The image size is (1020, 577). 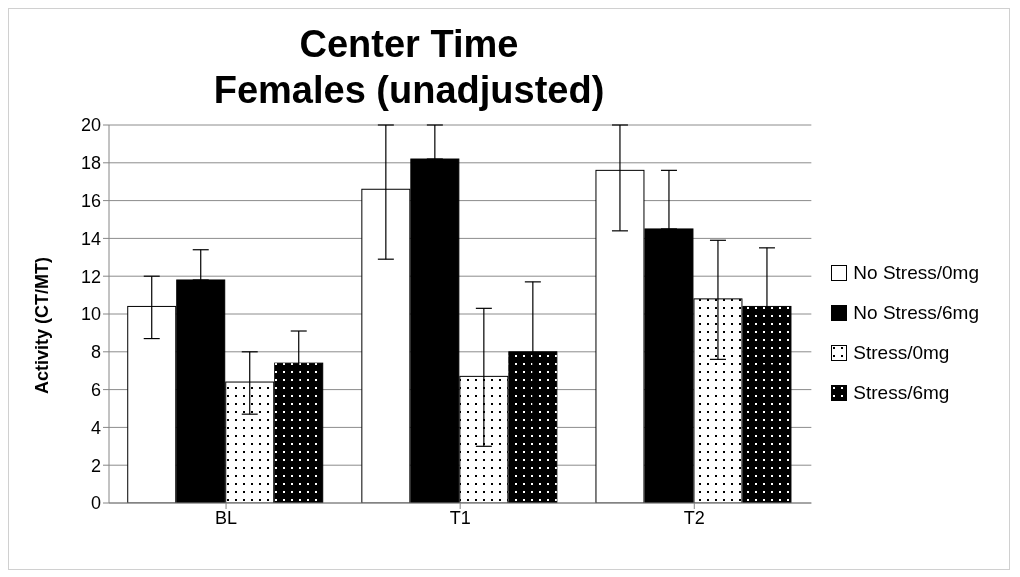 What do you see at coordinates (460, 517) in the screenshot?
I see `x-tick-label: T1` at bounding box center [460, 517].